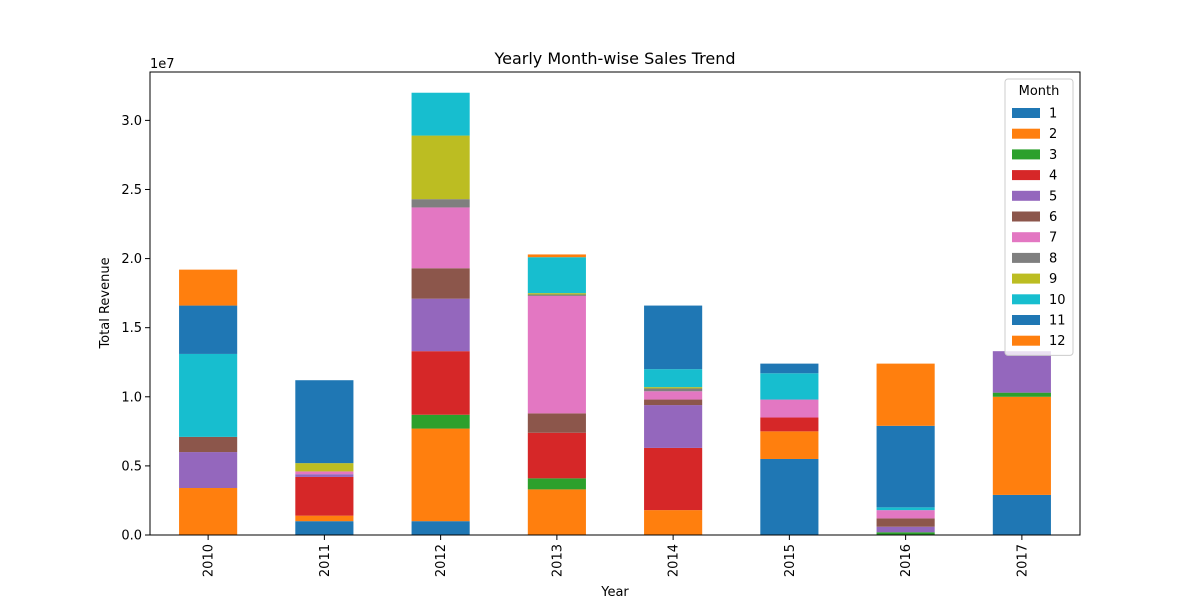 Image resolution: width=1200 pixels, height=600 pixels. I want to click on y-offset-label: 1e7, so click(162, 64).